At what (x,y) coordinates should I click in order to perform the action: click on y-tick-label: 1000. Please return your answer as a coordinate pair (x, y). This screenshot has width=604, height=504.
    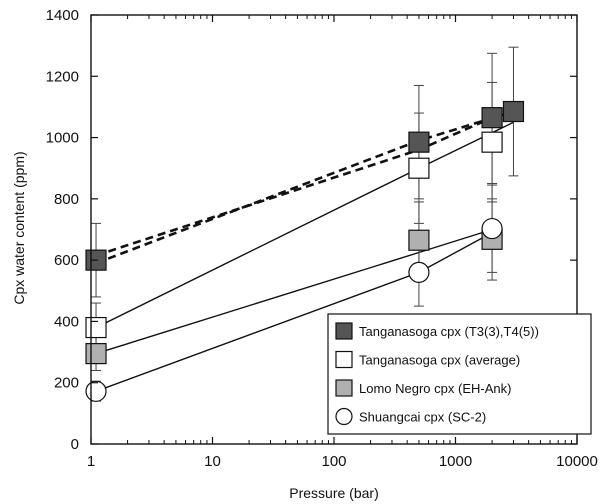
    Looking at the image, I should click on (62, 138).